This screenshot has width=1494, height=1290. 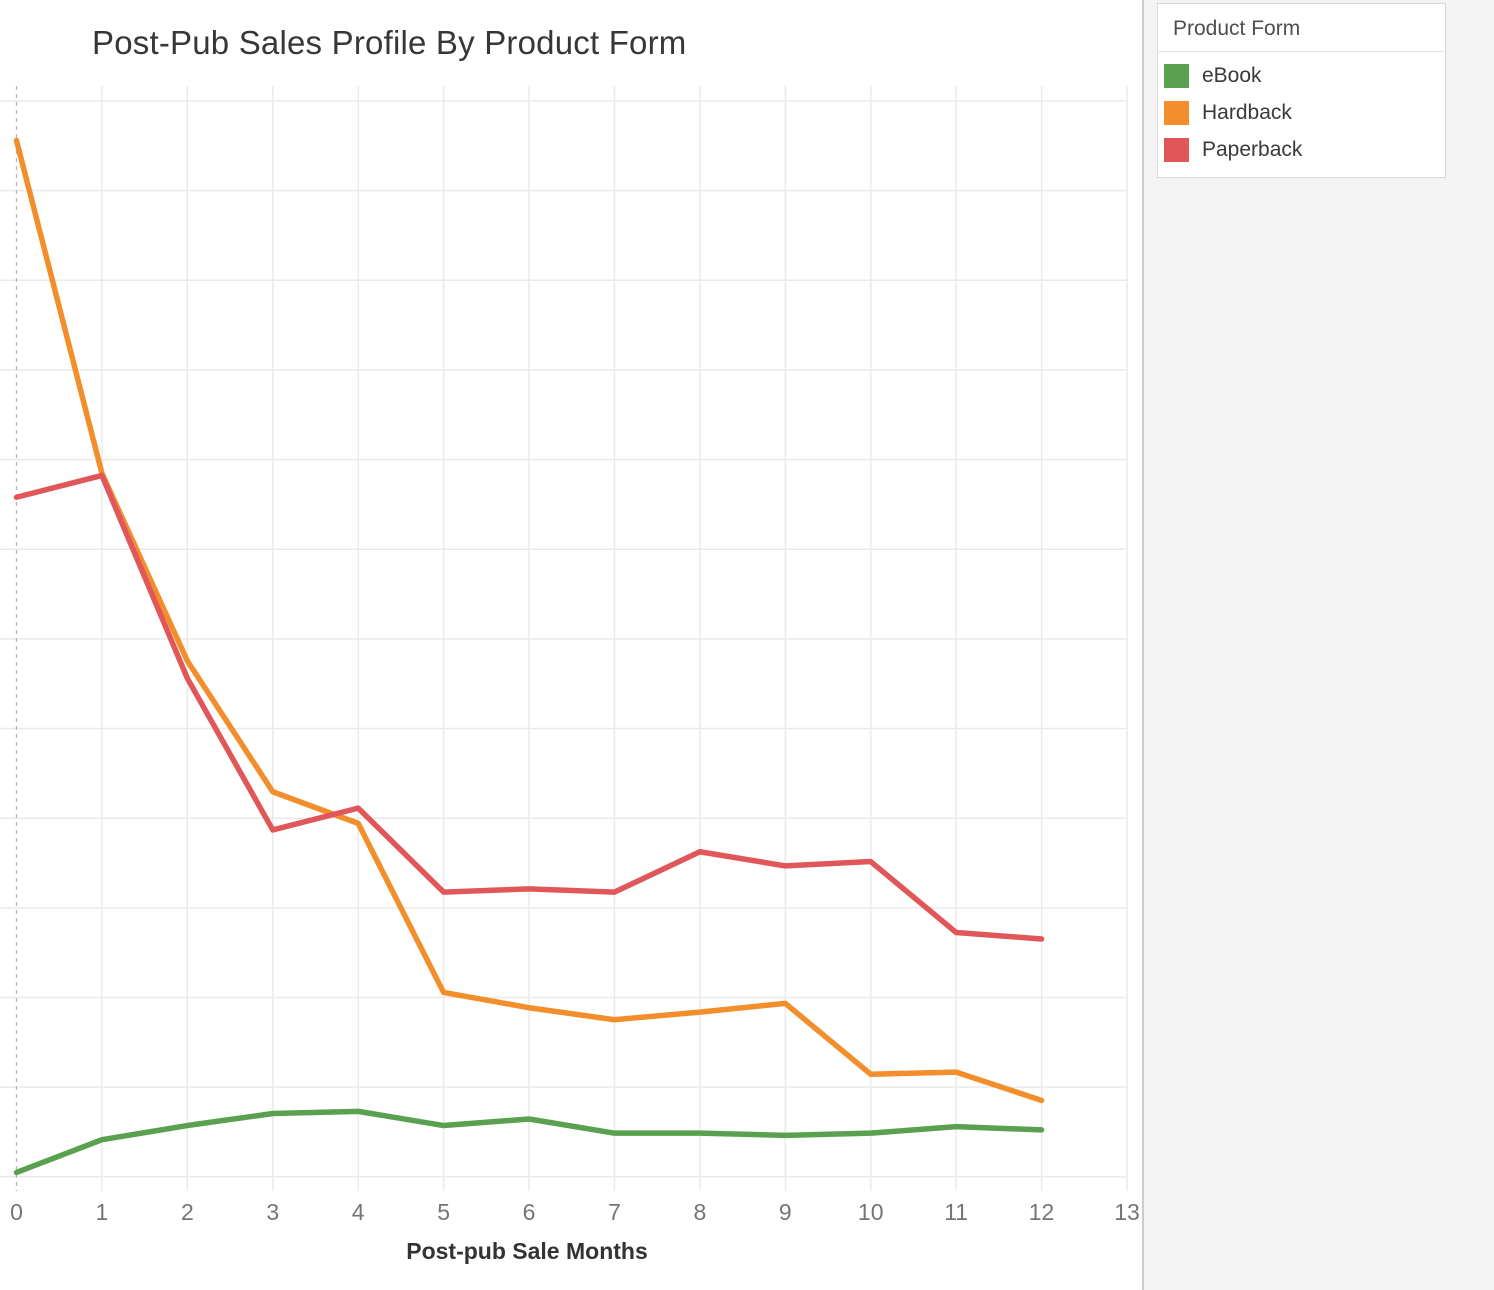 What do you see at coordinates (785, 1212) in the screenshot?
I see `x-tick-label: 9` at bounding box center [785, 1212].